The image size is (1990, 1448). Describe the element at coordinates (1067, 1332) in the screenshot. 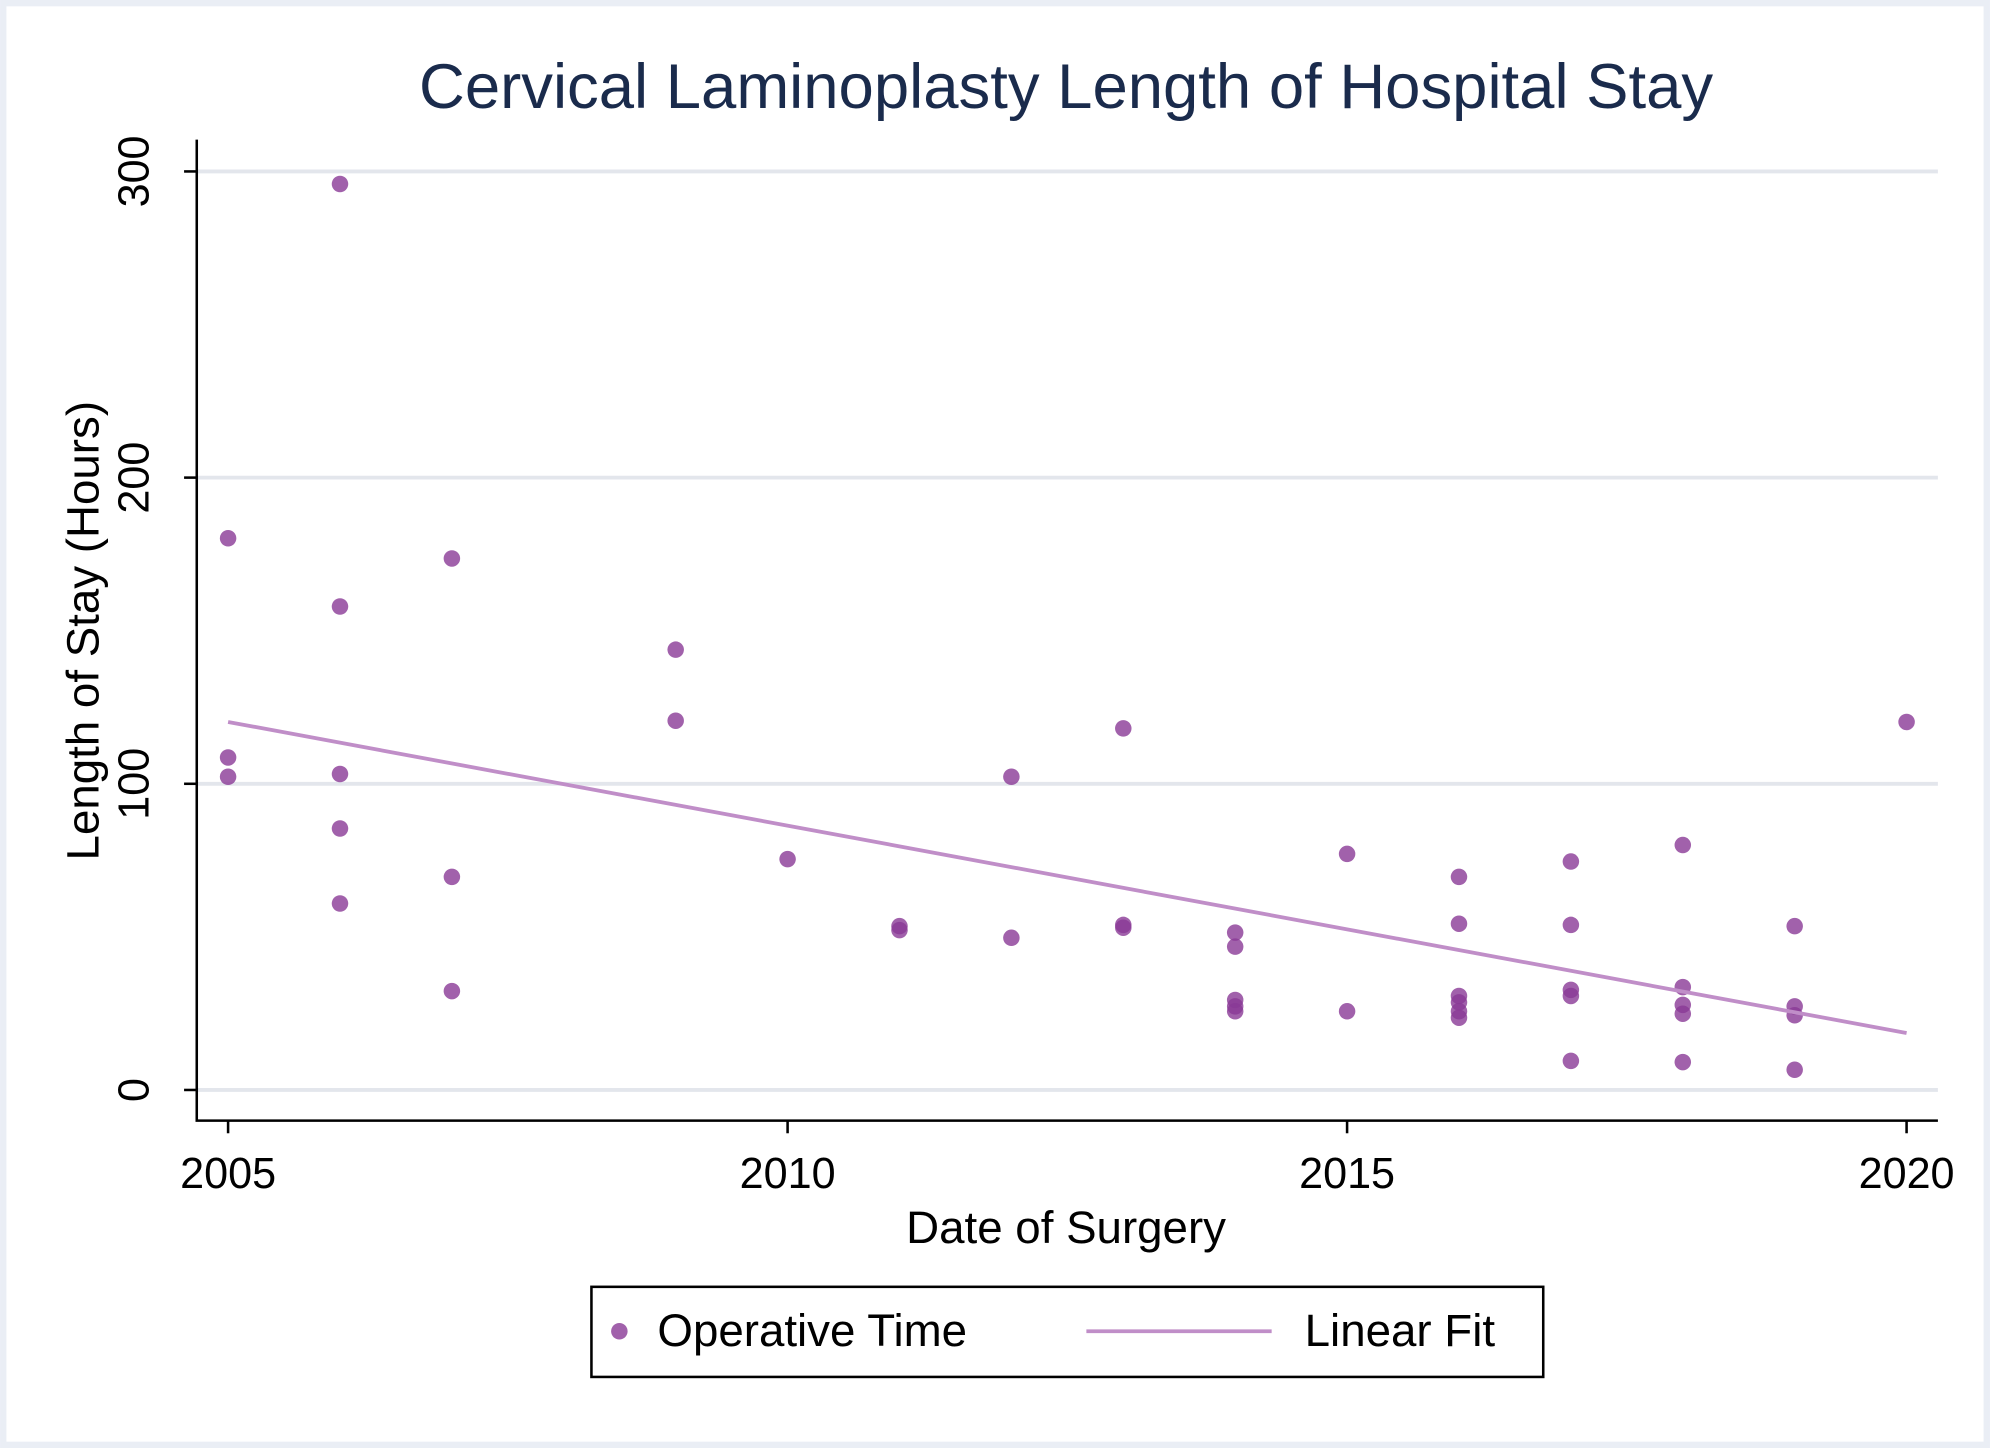

I see `legend` at that location.